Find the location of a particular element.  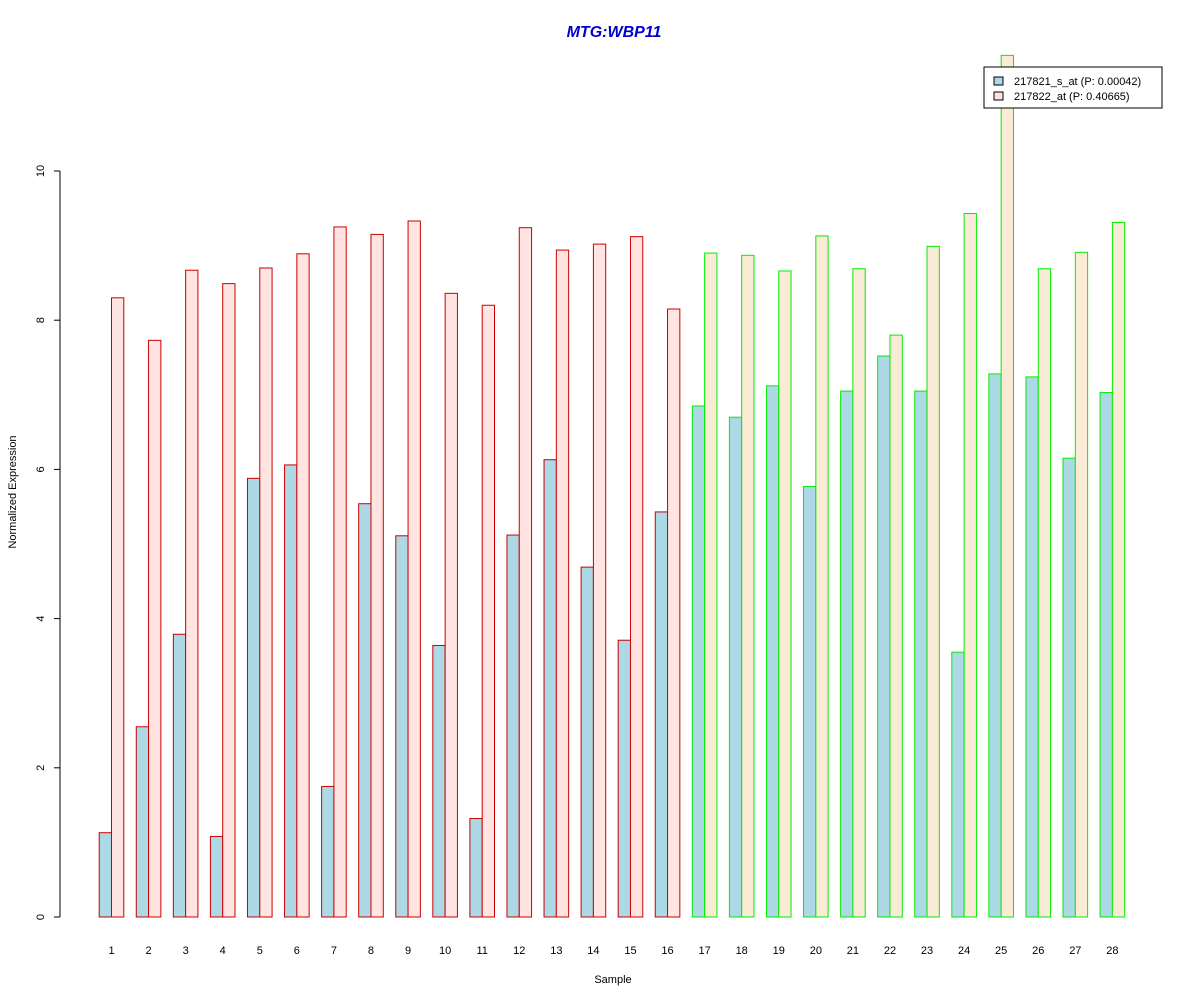

x-tick-label: 6 is located at coordinates (297, 951).